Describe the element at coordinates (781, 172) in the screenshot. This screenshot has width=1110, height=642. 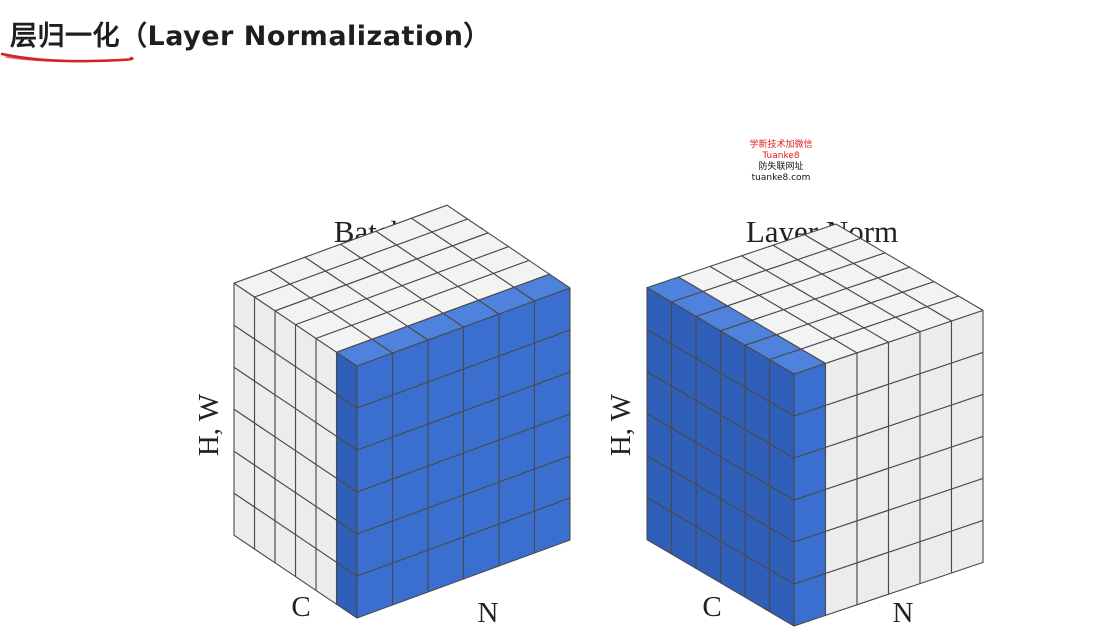
I see `watermark-line-3: 防失联网址 tuanke8.com` at that location.